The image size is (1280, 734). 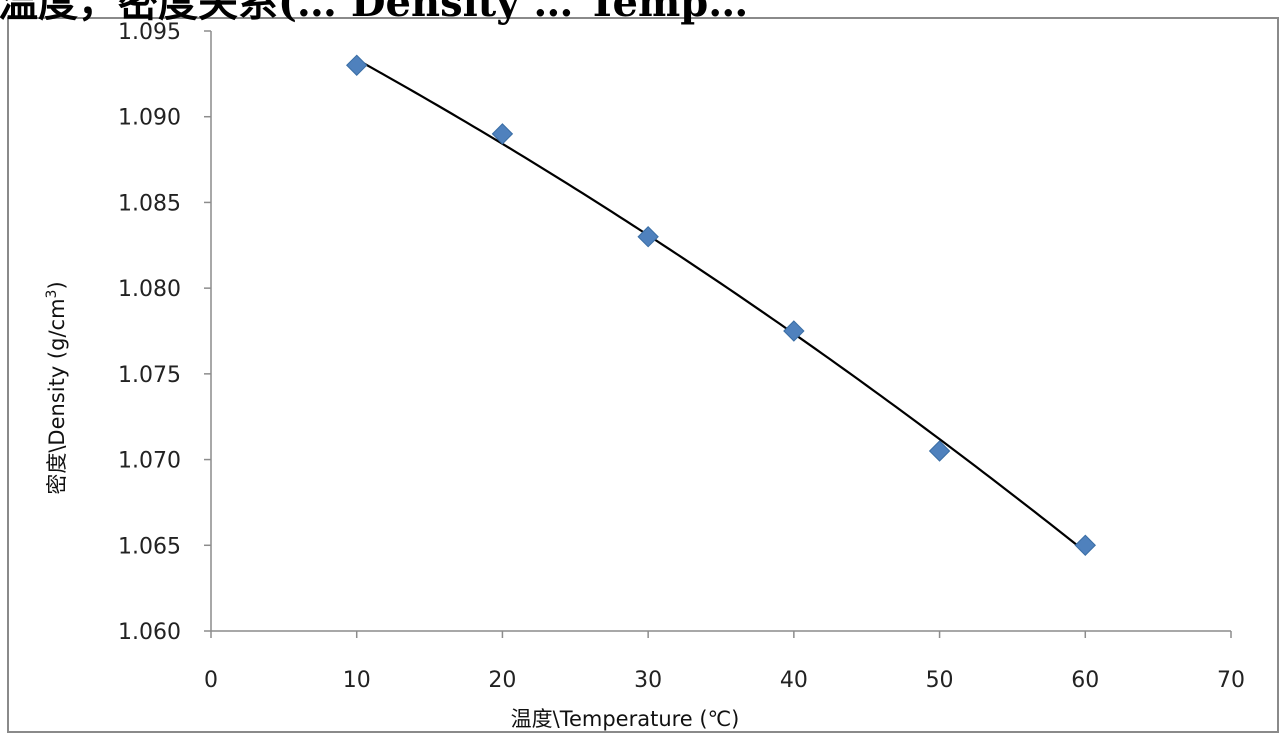 I want to click on y-axis-label-superscript: 3, so click(x=52, y=294).